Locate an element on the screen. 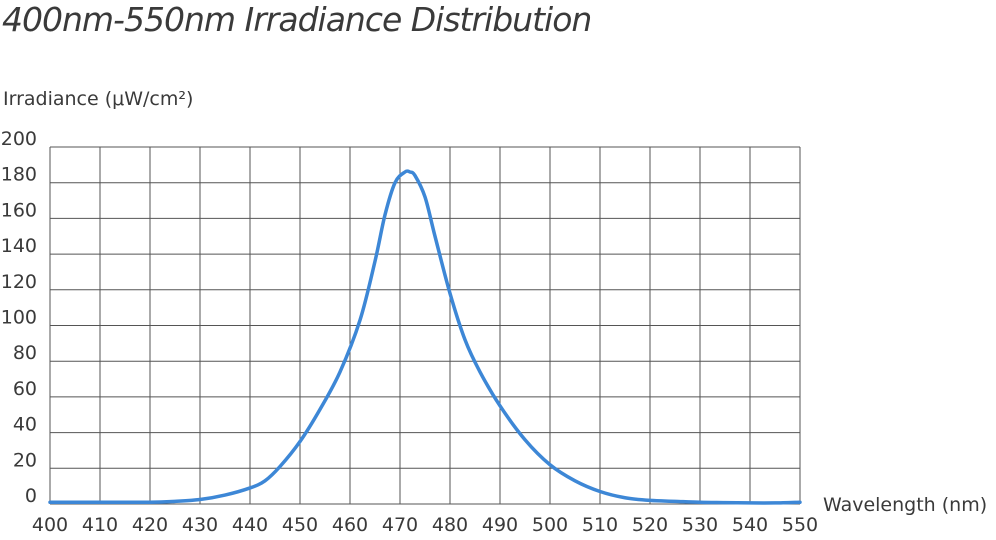  y-tick-label: 140 is located at coordinates (19, 246).